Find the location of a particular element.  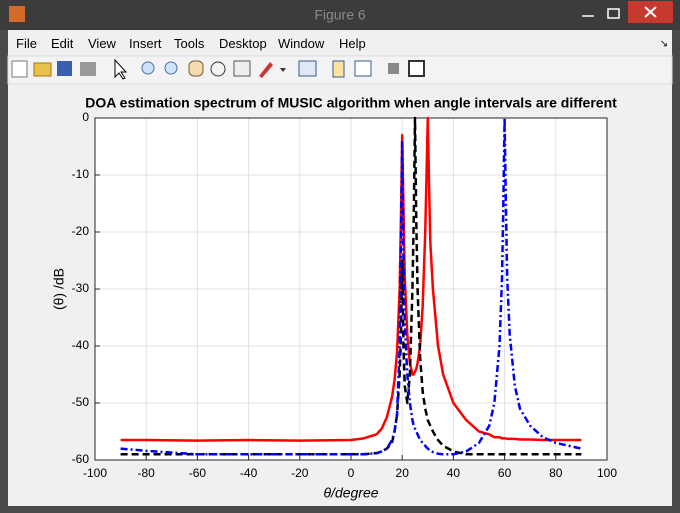

y-tick-label: -30 is located at coordinates (81, 288).